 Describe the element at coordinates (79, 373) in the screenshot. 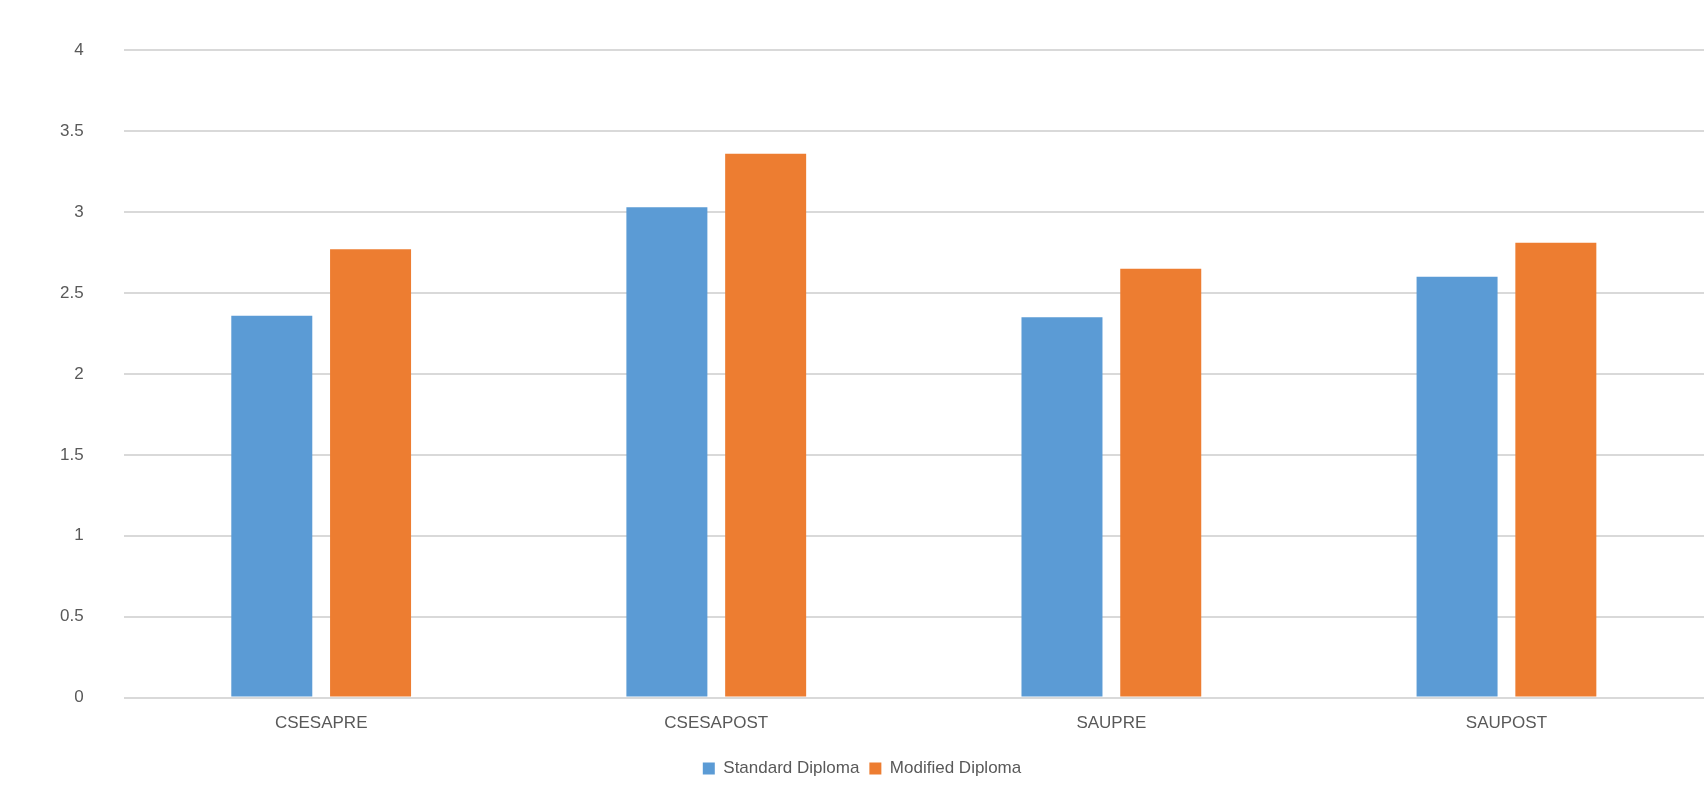

I see `y-tick-label: 2` at that location.